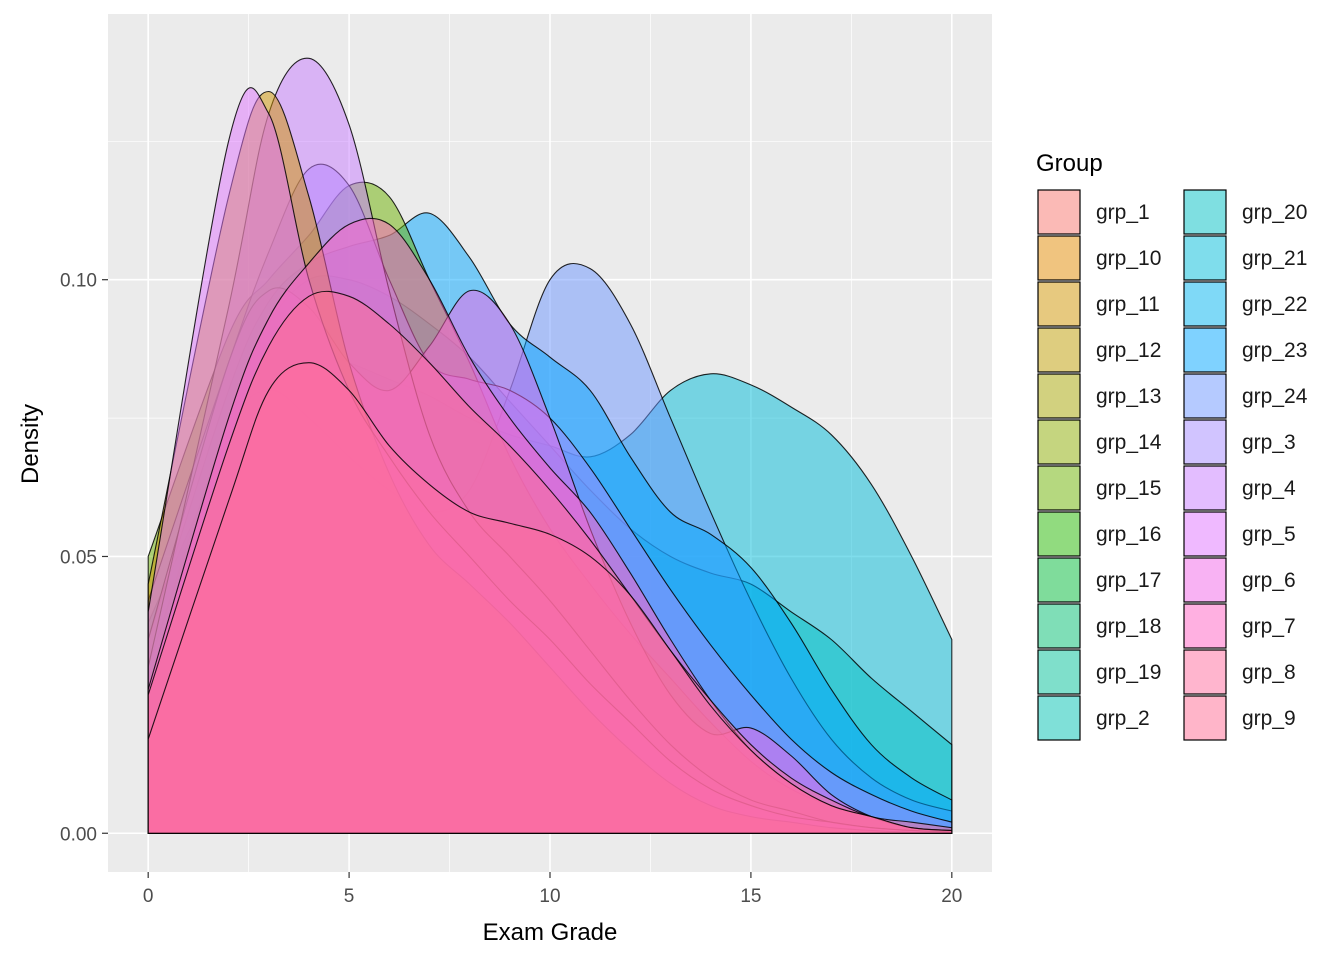 The width and height of the screenshot is (1344, 960). What do you see at coordinates (1128, 534) in the screenshot?
I see `legend-label: grp_16` at bounding box center [1128, 534].